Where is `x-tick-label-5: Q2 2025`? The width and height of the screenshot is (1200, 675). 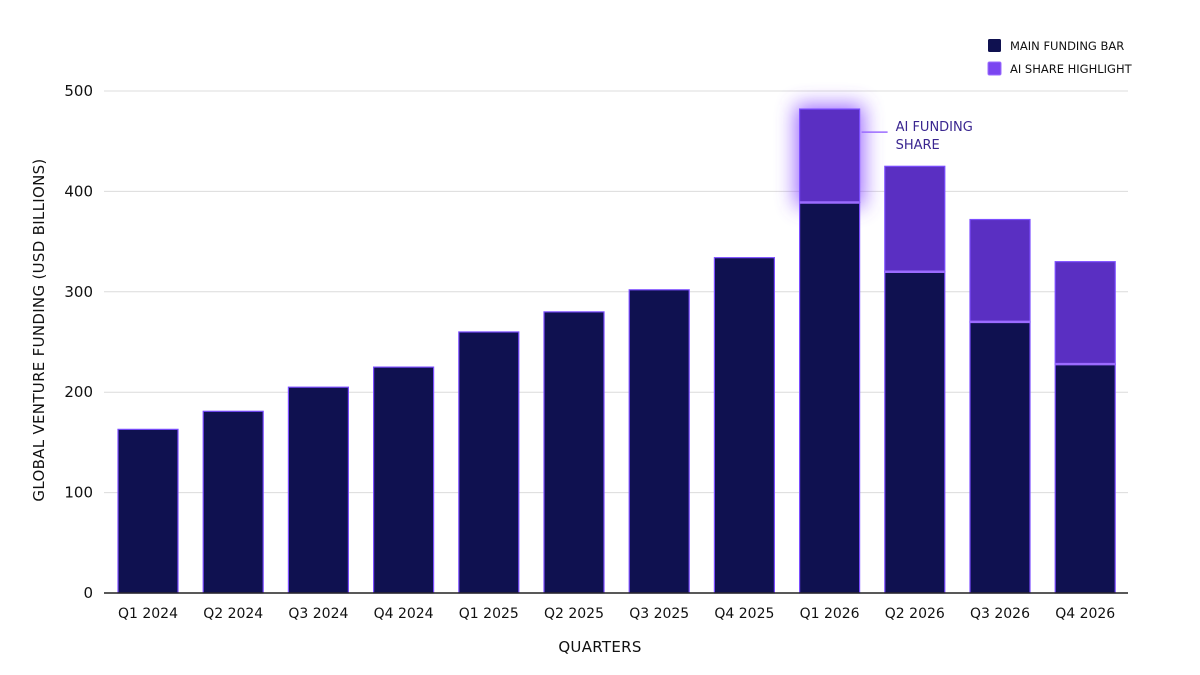
x-tick-label-5: Q2 2025 is located at coordinates (574, 614).